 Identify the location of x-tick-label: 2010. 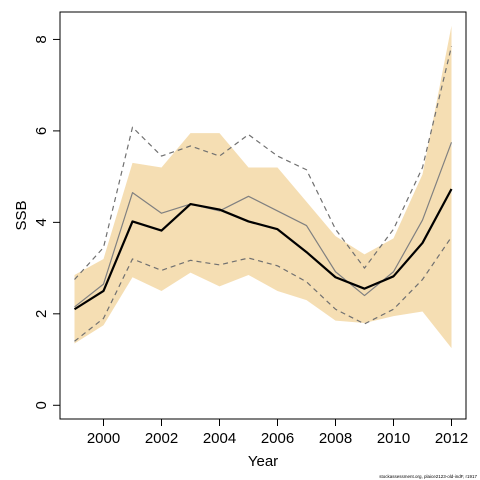
(393, 438).